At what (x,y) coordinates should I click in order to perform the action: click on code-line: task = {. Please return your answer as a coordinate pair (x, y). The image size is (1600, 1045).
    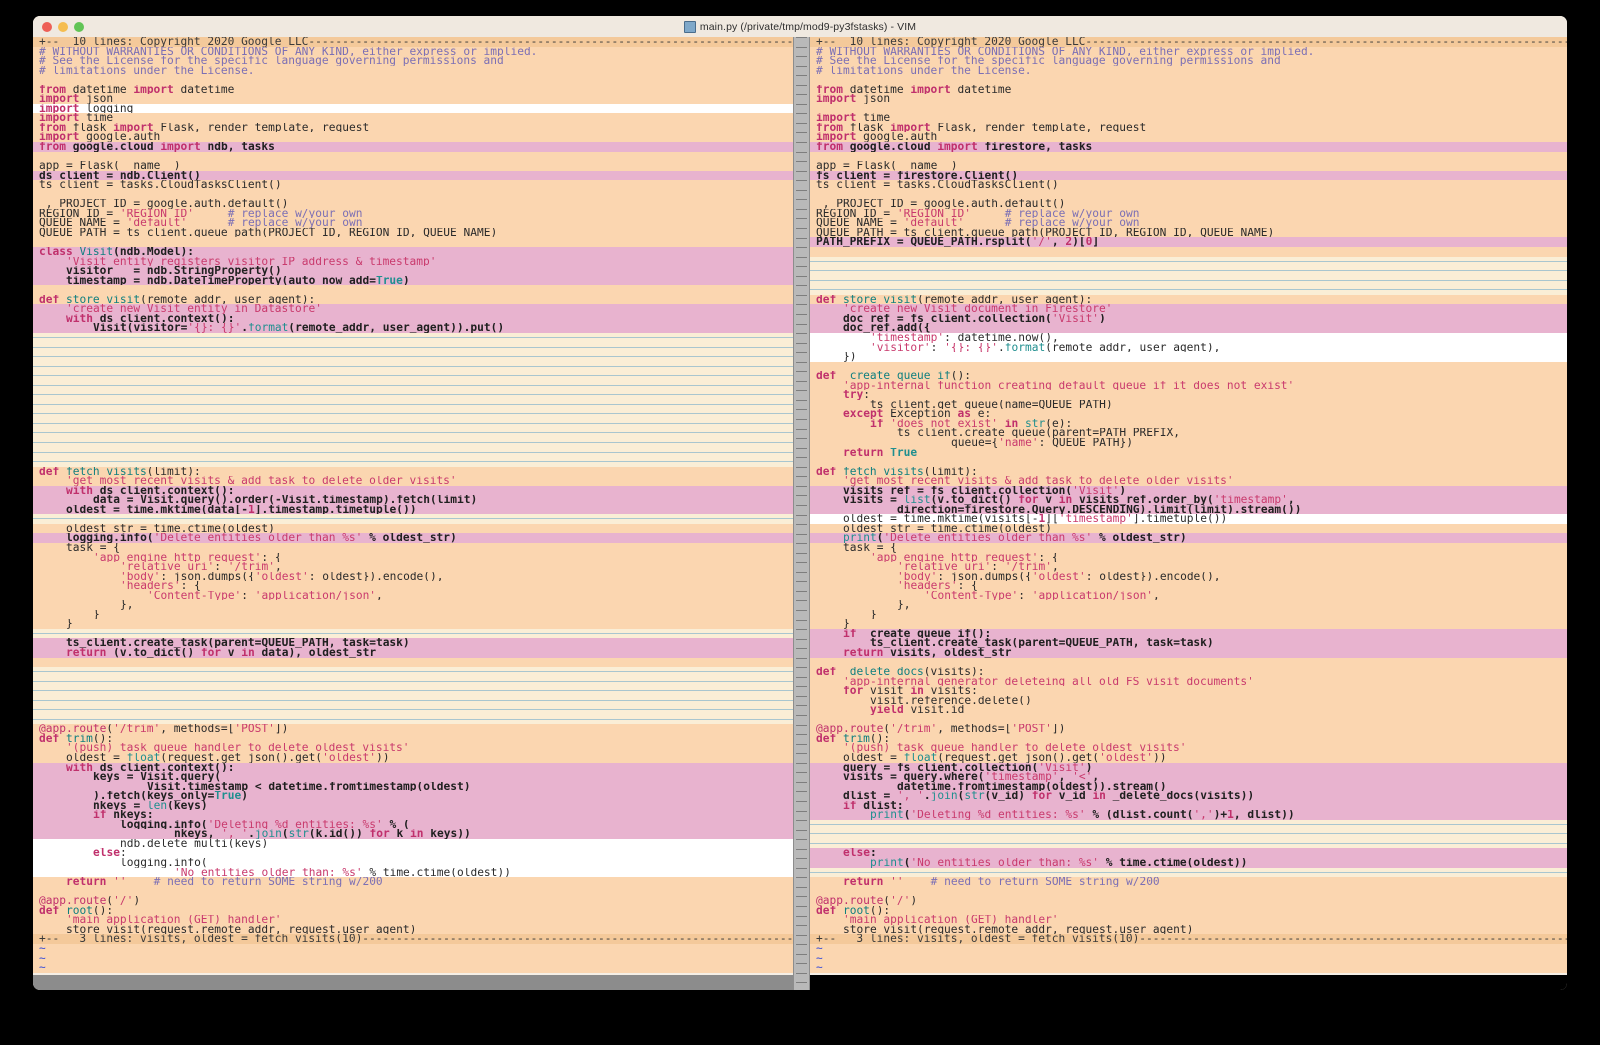
    Looking at the image, I should click on (413, 547).